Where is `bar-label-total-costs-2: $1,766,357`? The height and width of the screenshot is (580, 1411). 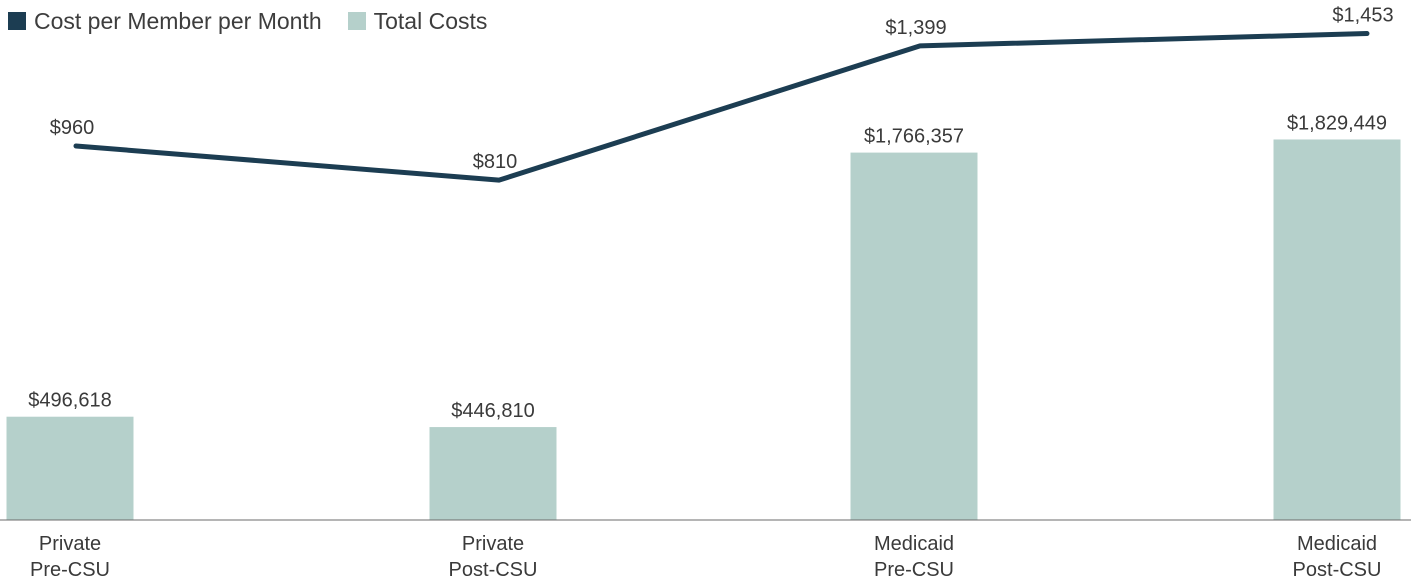 bar-label-total-costs-2: $1,766,357 is located at coordinates (914, 137).